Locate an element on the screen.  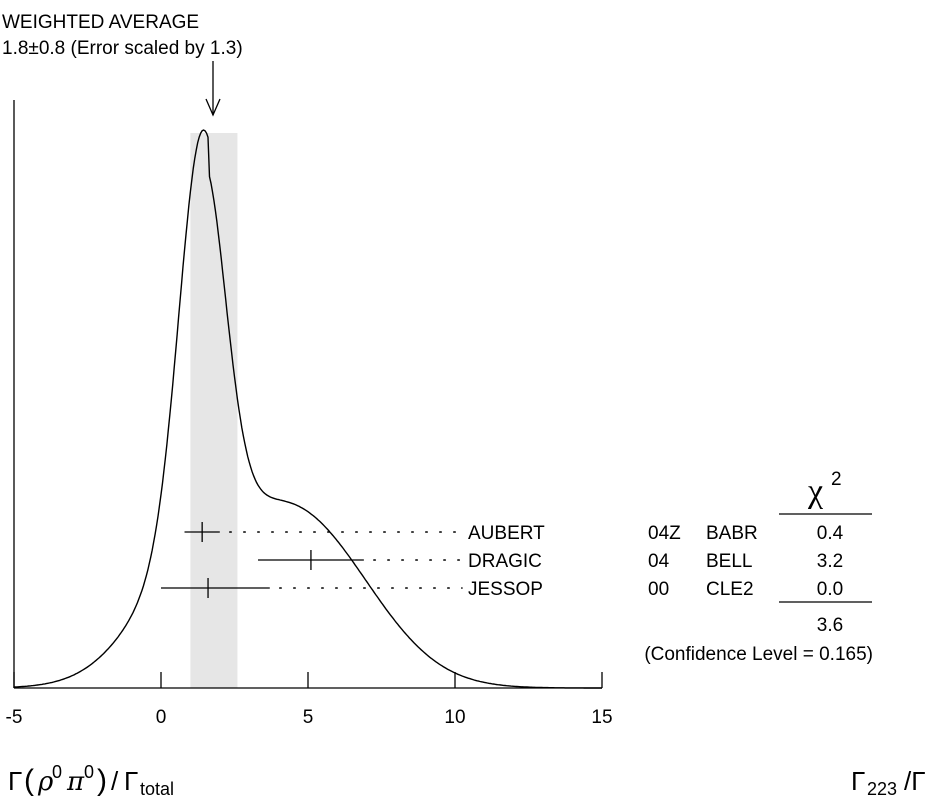
code-gamma: Γ is located at coordinates (858, 781).